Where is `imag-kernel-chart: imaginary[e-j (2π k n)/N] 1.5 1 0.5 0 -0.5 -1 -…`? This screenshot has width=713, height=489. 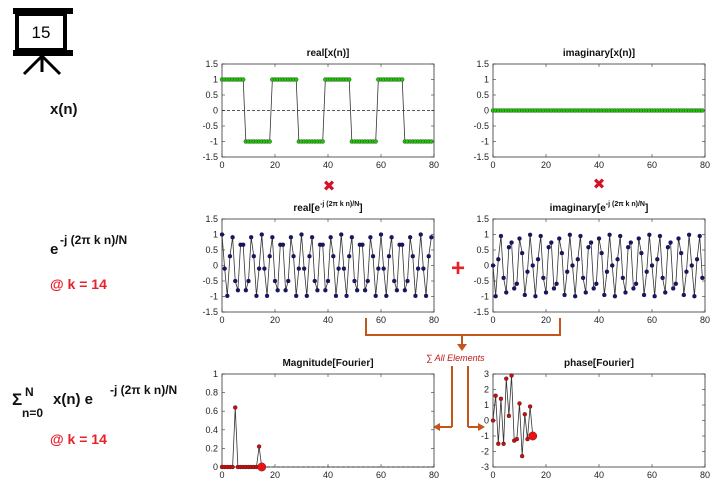 imag-kernel-chart: imaginary[e-j (2π k n)/N] 1.5 1 0.5 0 -0.5 -1 -… is located at coordinates (591, 263).